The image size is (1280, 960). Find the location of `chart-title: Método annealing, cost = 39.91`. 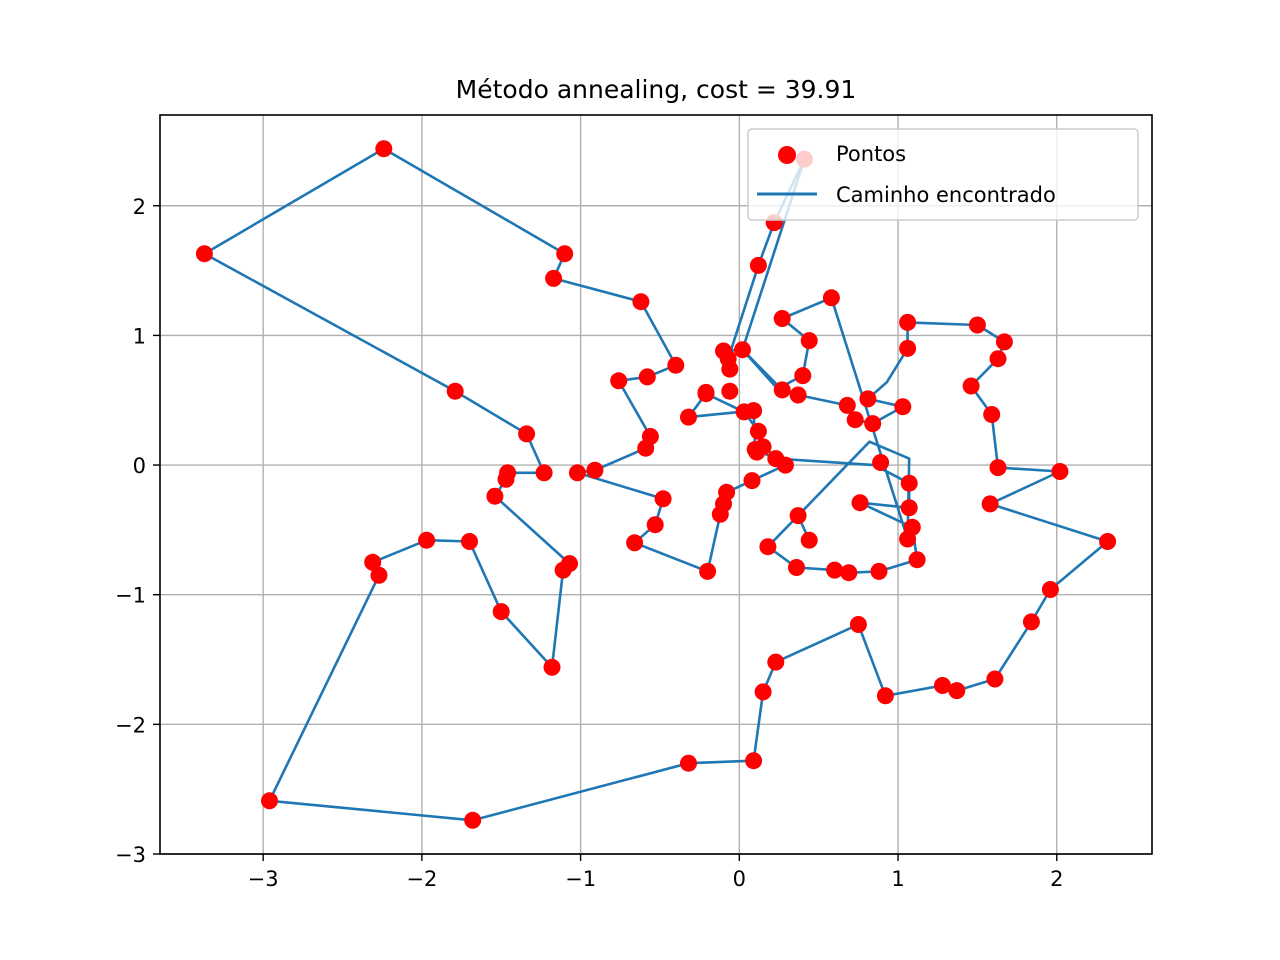

chart-title: Método annealing, cost = 39.91 is located at coordinates (656, 89).